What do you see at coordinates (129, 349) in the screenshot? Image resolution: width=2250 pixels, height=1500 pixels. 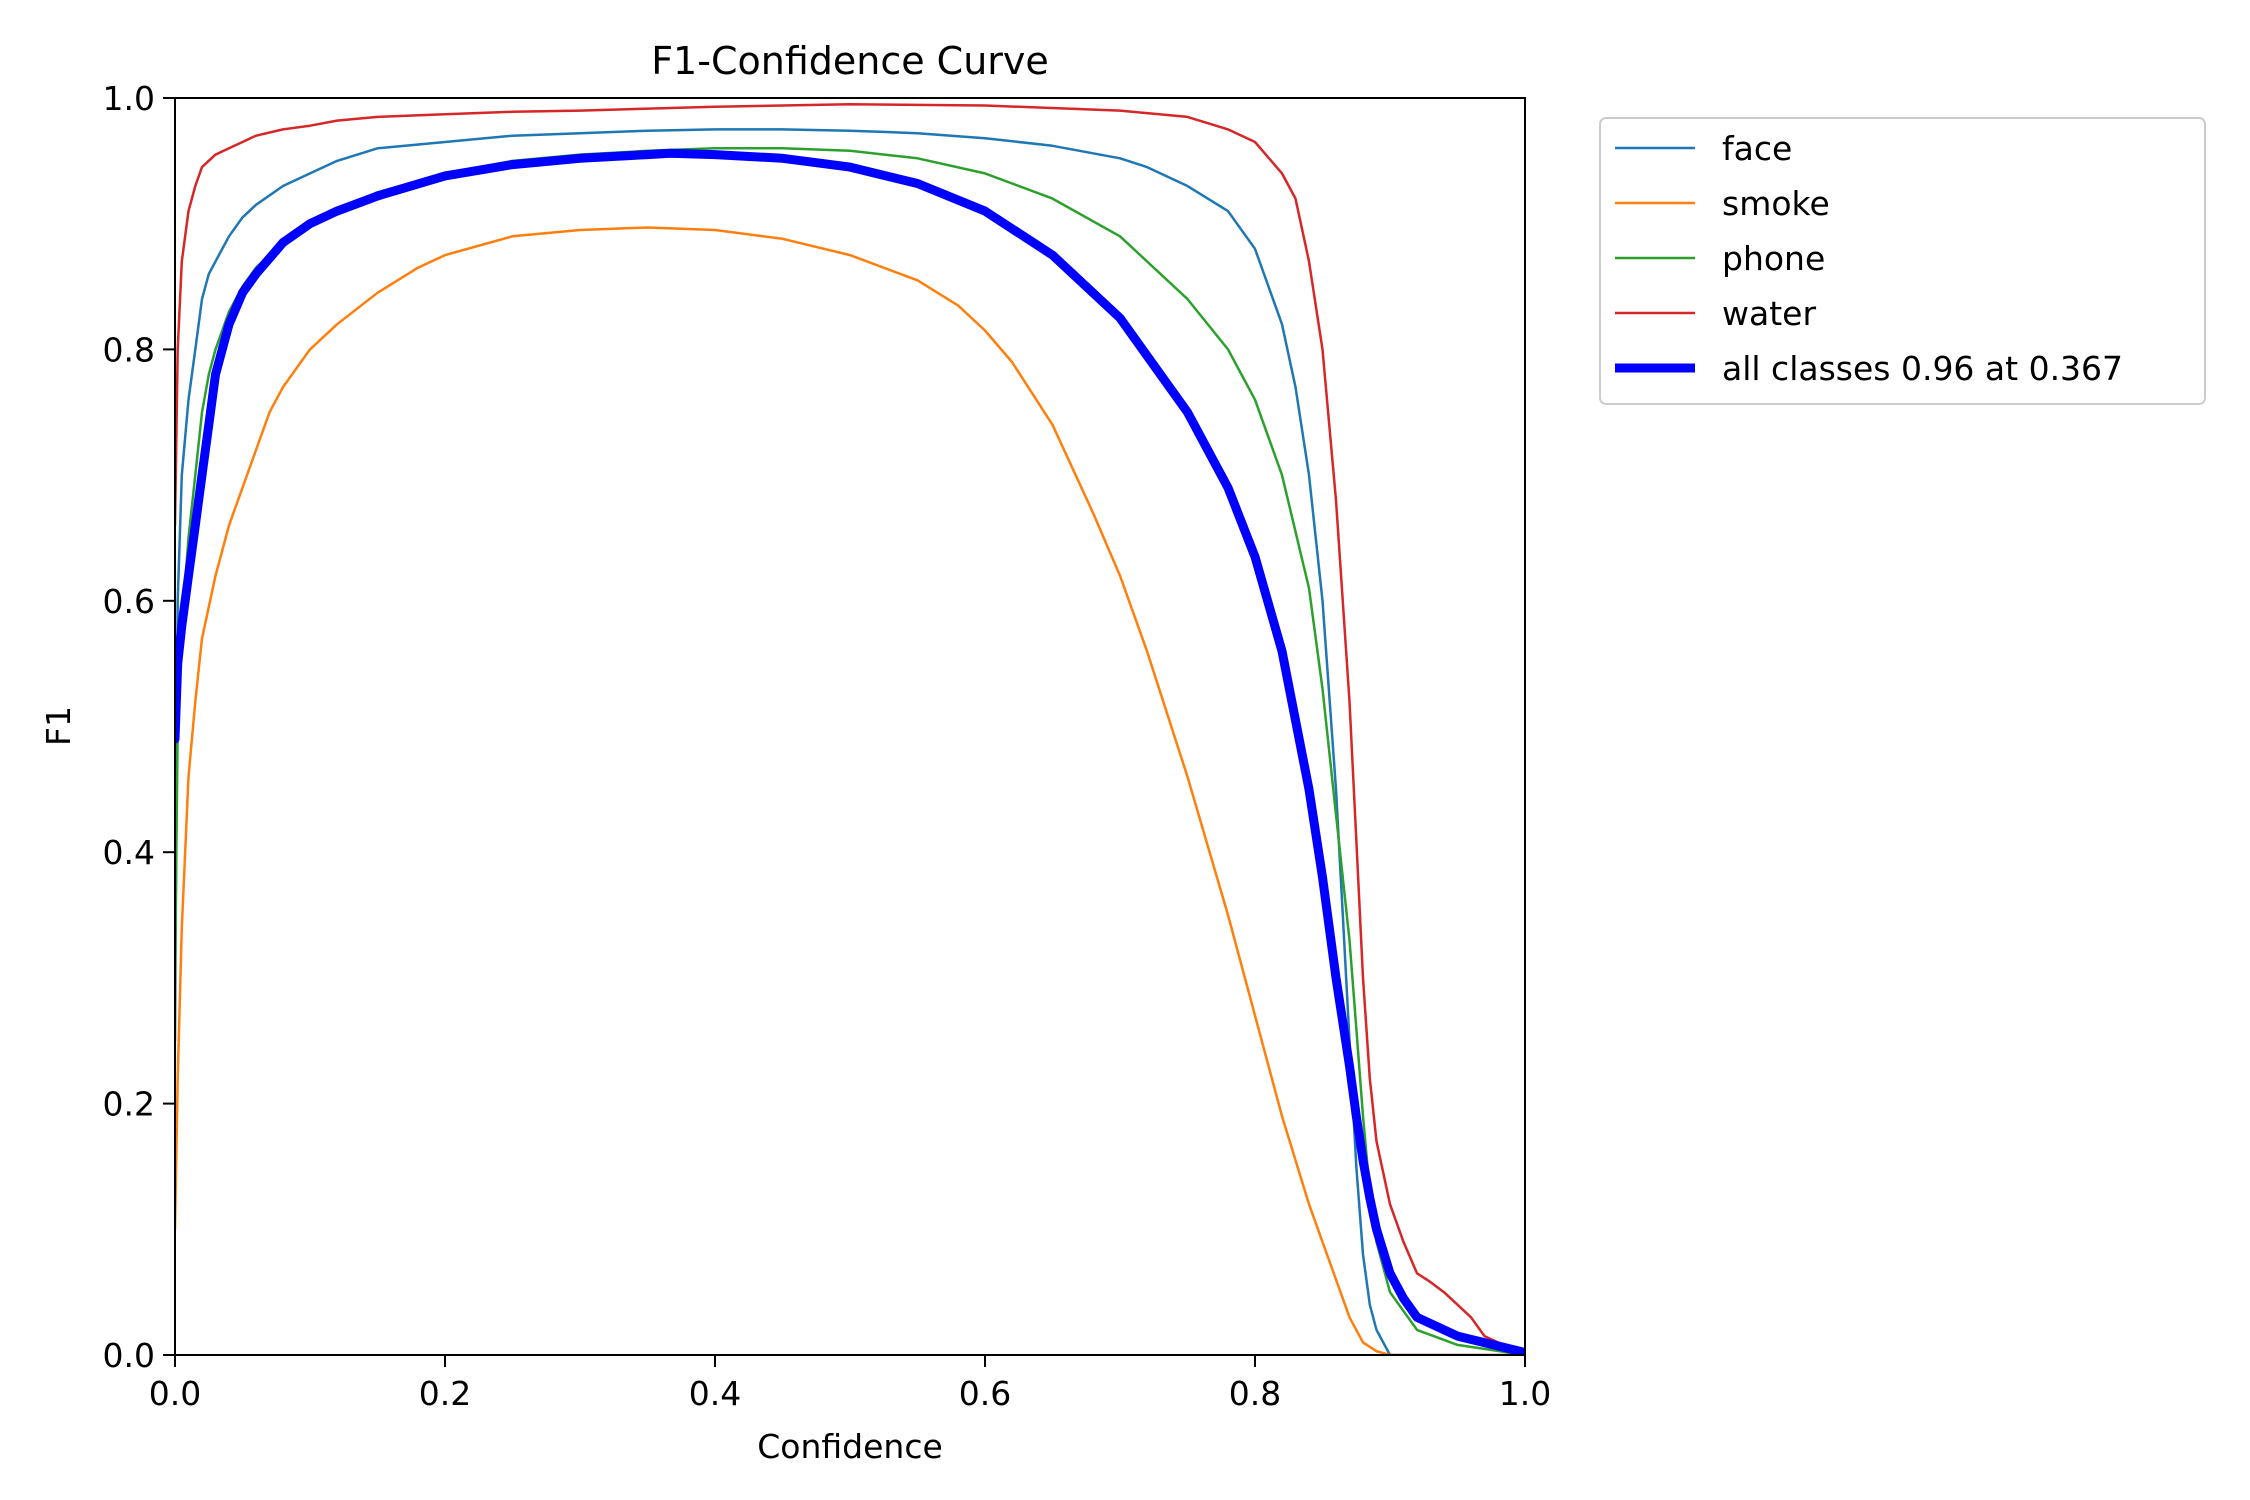 I see `y-tick-label-4: 0.8` at bounding box center [129, 349].